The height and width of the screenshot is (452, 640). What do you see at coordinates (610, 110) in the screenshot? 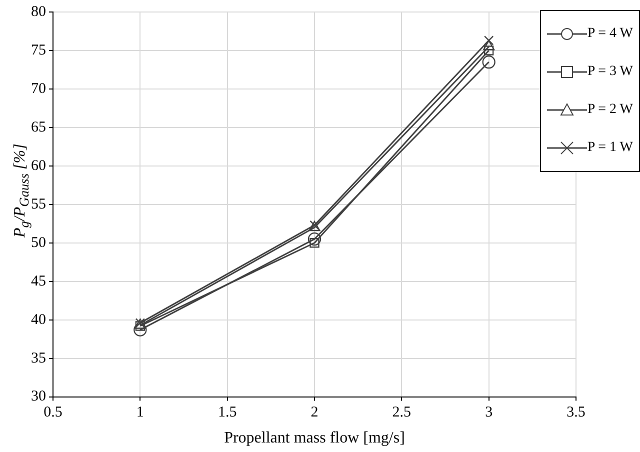
I see `legend-label: P = 2 W` at bounding box center [610, 110].